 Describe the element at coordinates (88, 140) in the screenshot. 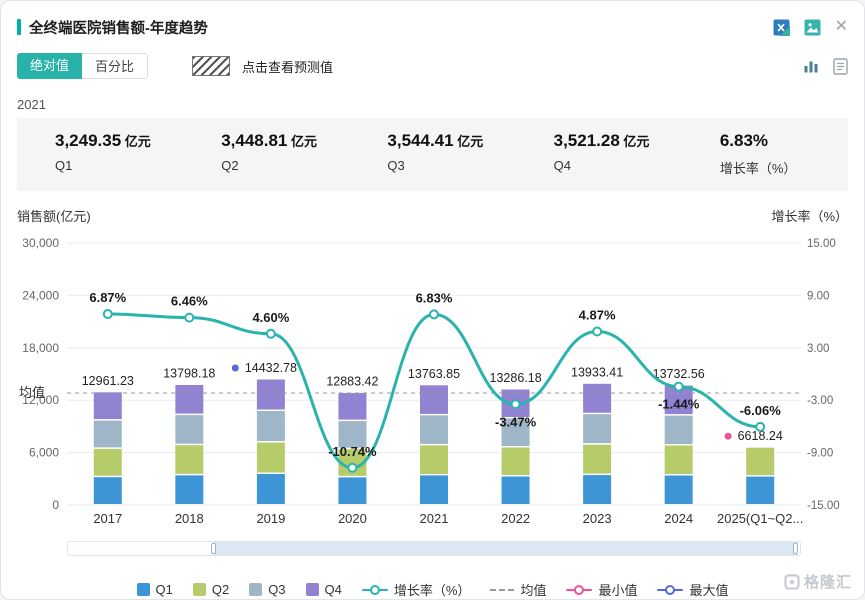

I see `stat-value: 3,249.35` at that location.